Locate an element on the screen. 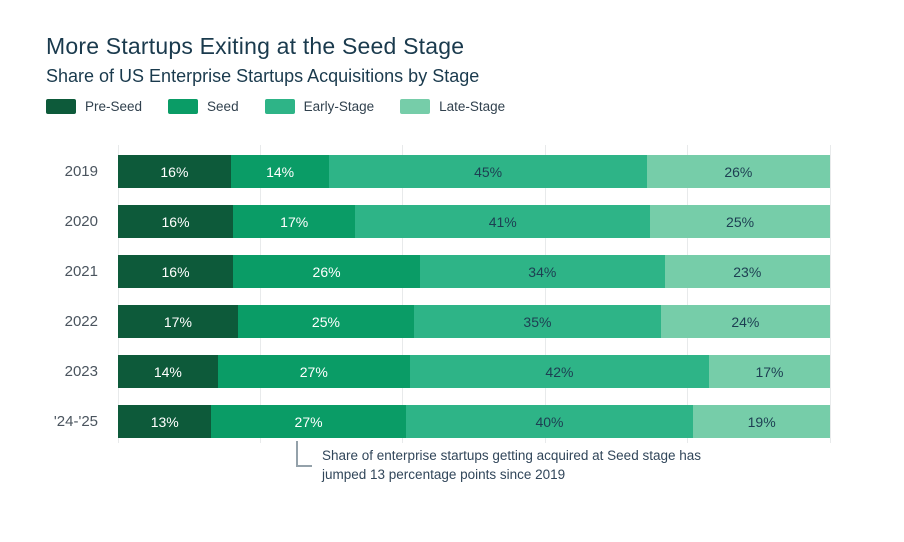 This screenshot has height=542, width=904. chart-row: 2021 16% 26% 34% 23% is located at coordinates (415, 271).